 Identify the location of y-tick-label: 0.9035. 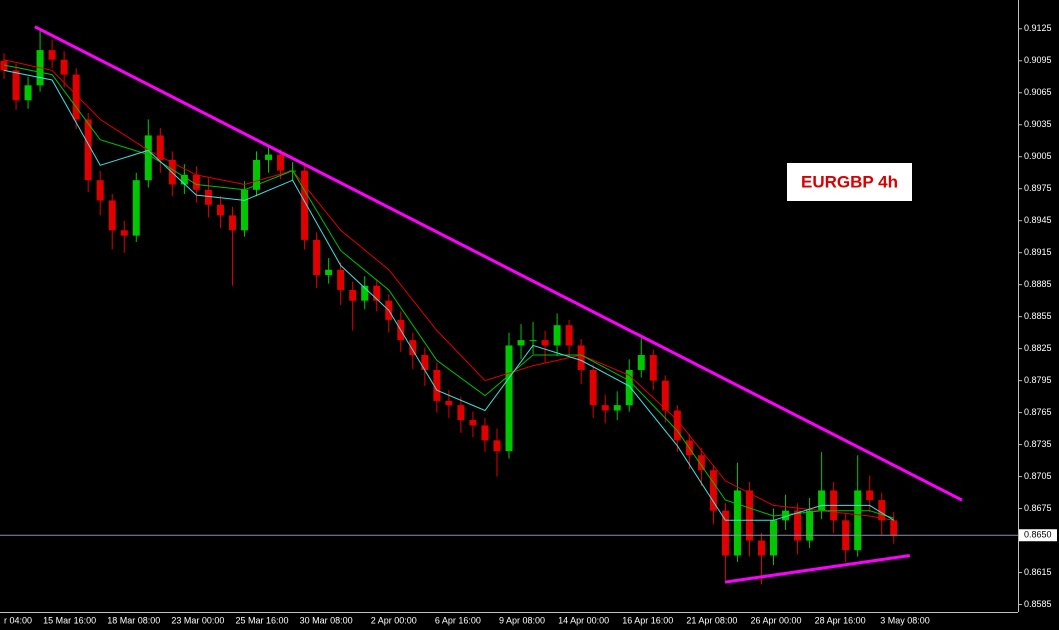
(1038, 124).